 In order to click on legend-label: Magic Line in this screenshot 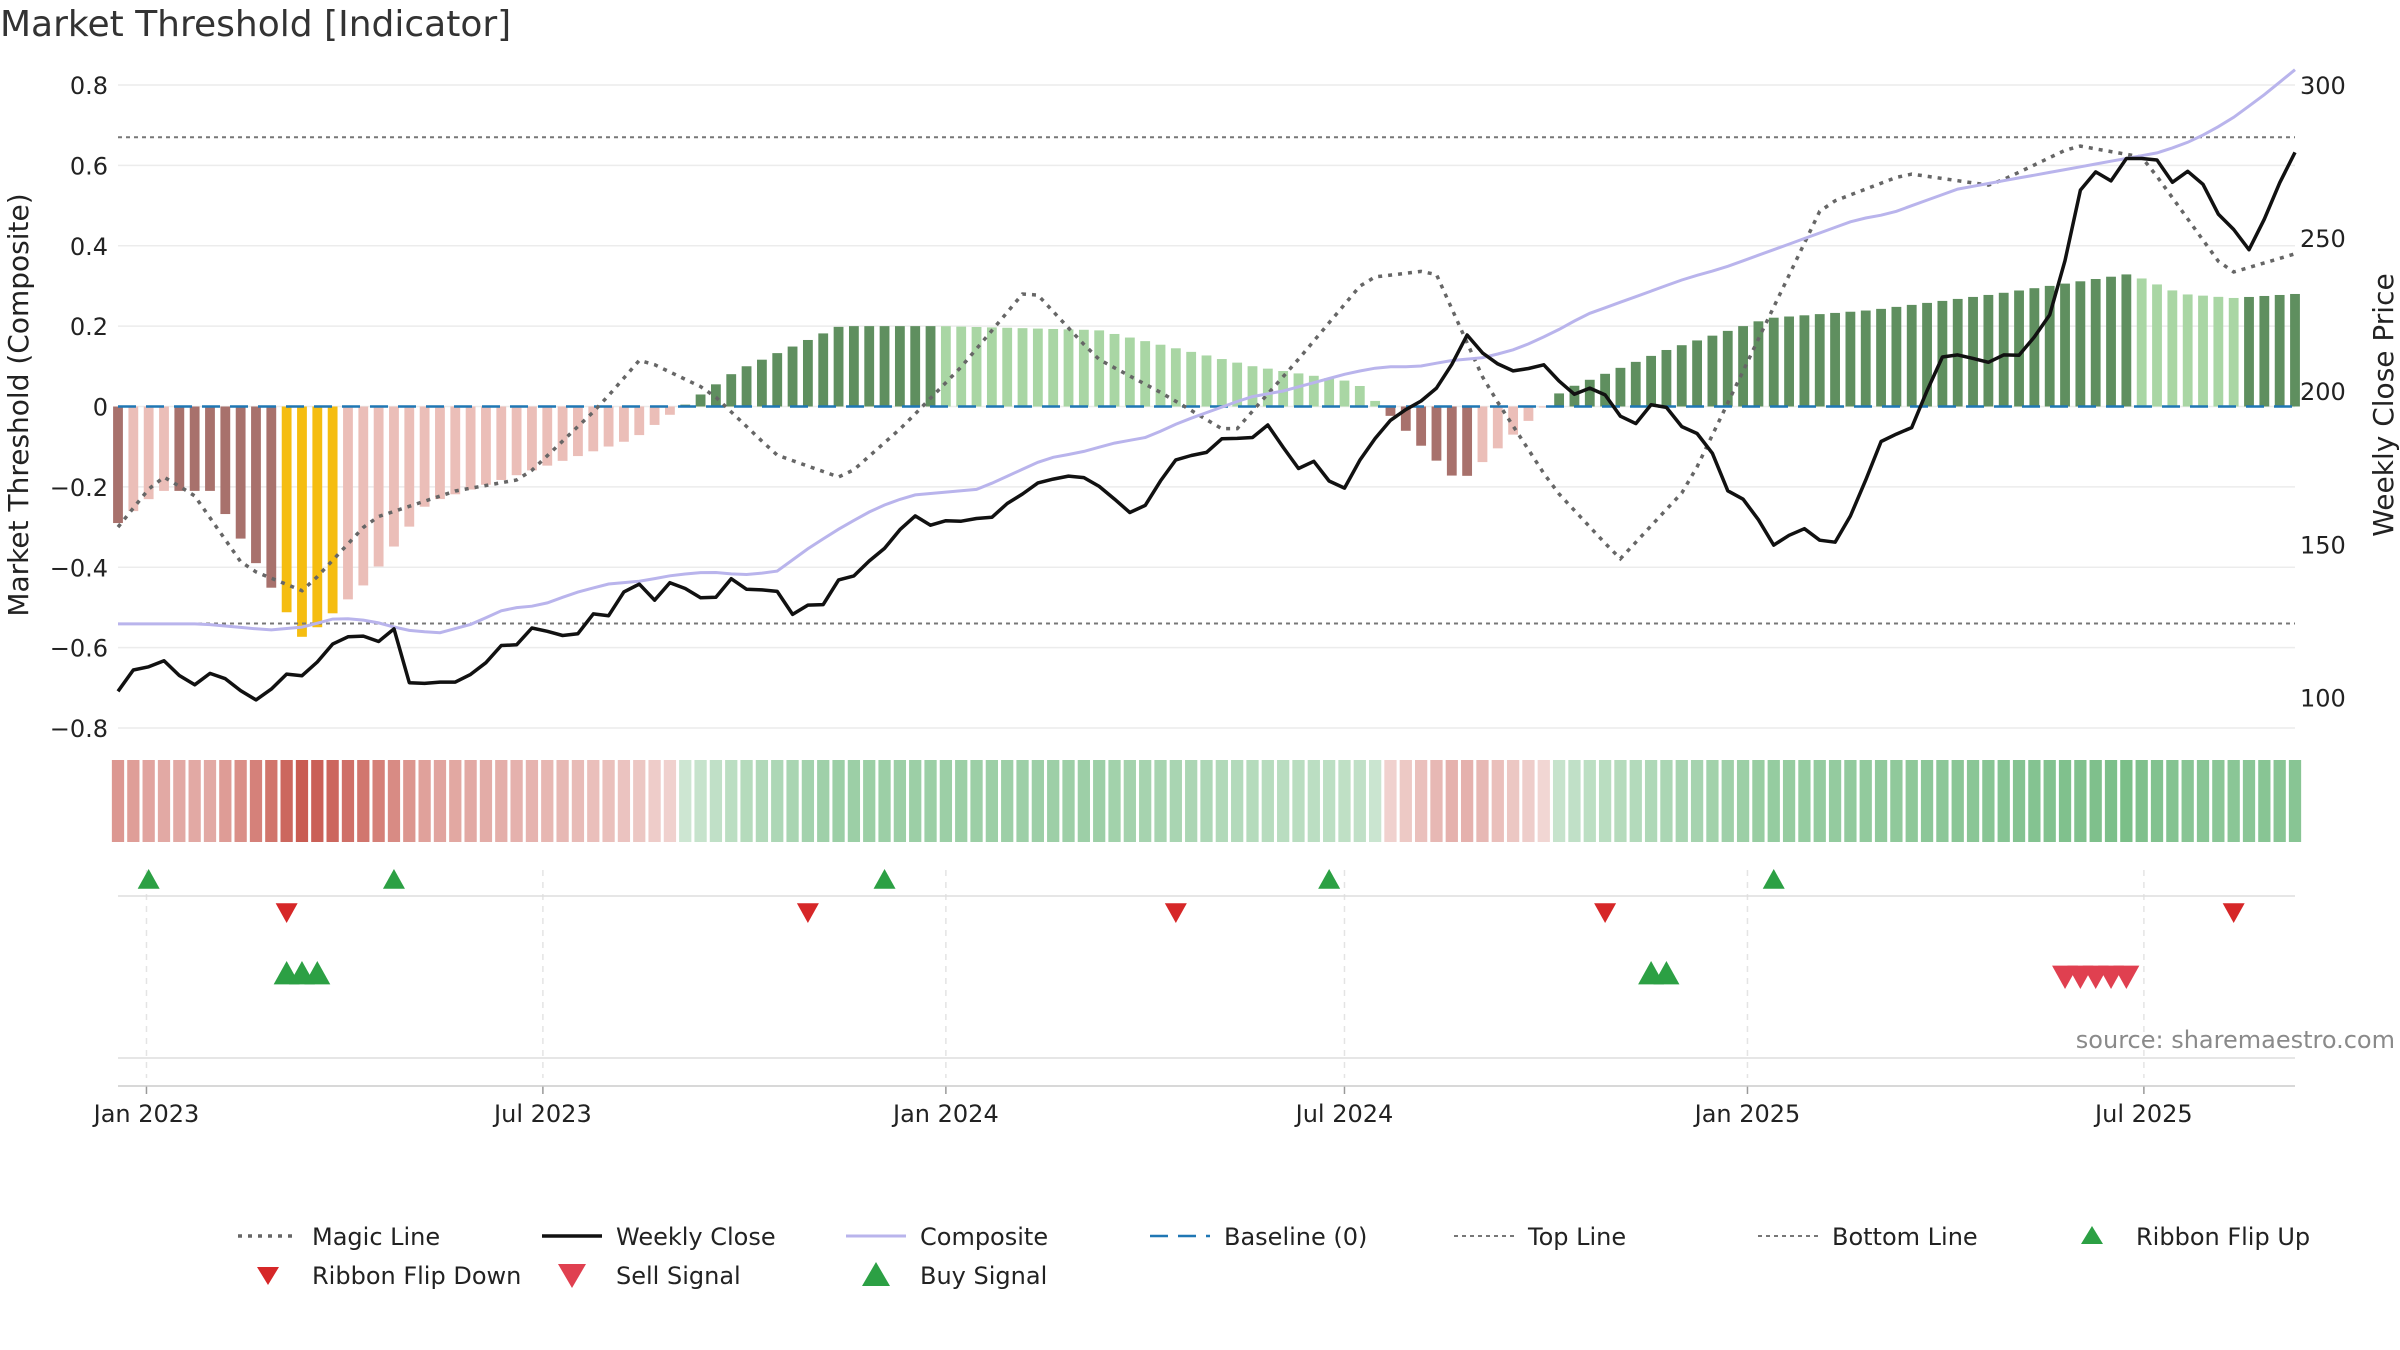, I will do `click(376, 1237)`.